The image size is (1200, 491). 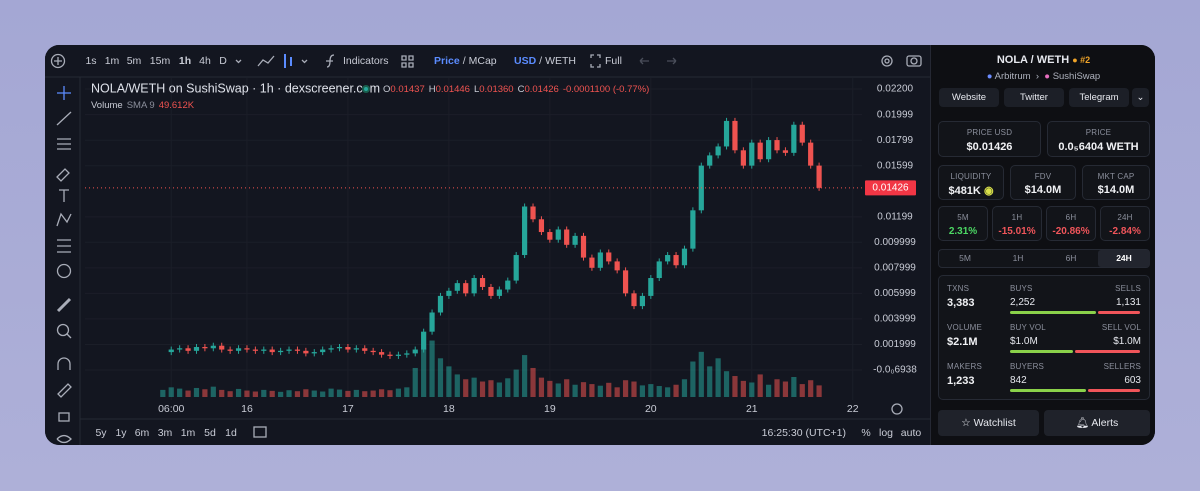 I want to click on crosshair-tool, so click(x=64, y=93).